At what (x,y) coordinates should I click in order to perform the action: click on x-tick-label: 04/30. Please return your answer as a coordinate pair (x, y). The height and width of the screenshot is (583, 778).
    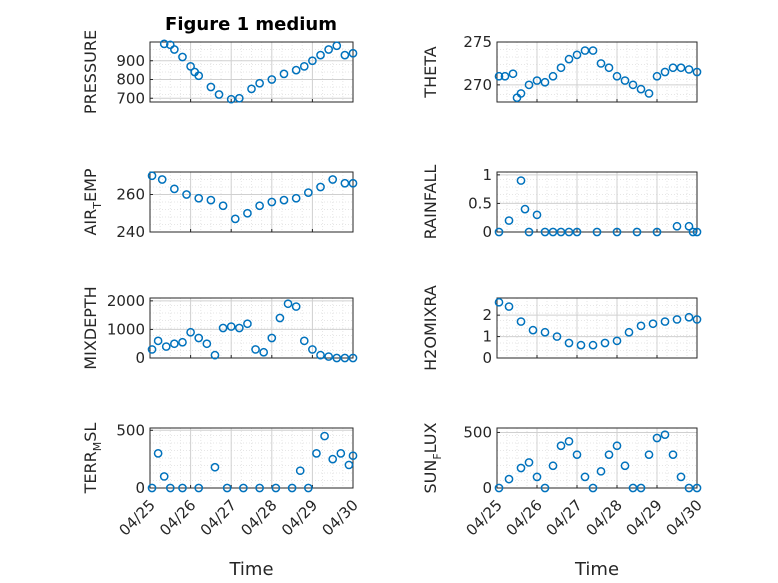
    Looking at the image, I should click on (684, 517).